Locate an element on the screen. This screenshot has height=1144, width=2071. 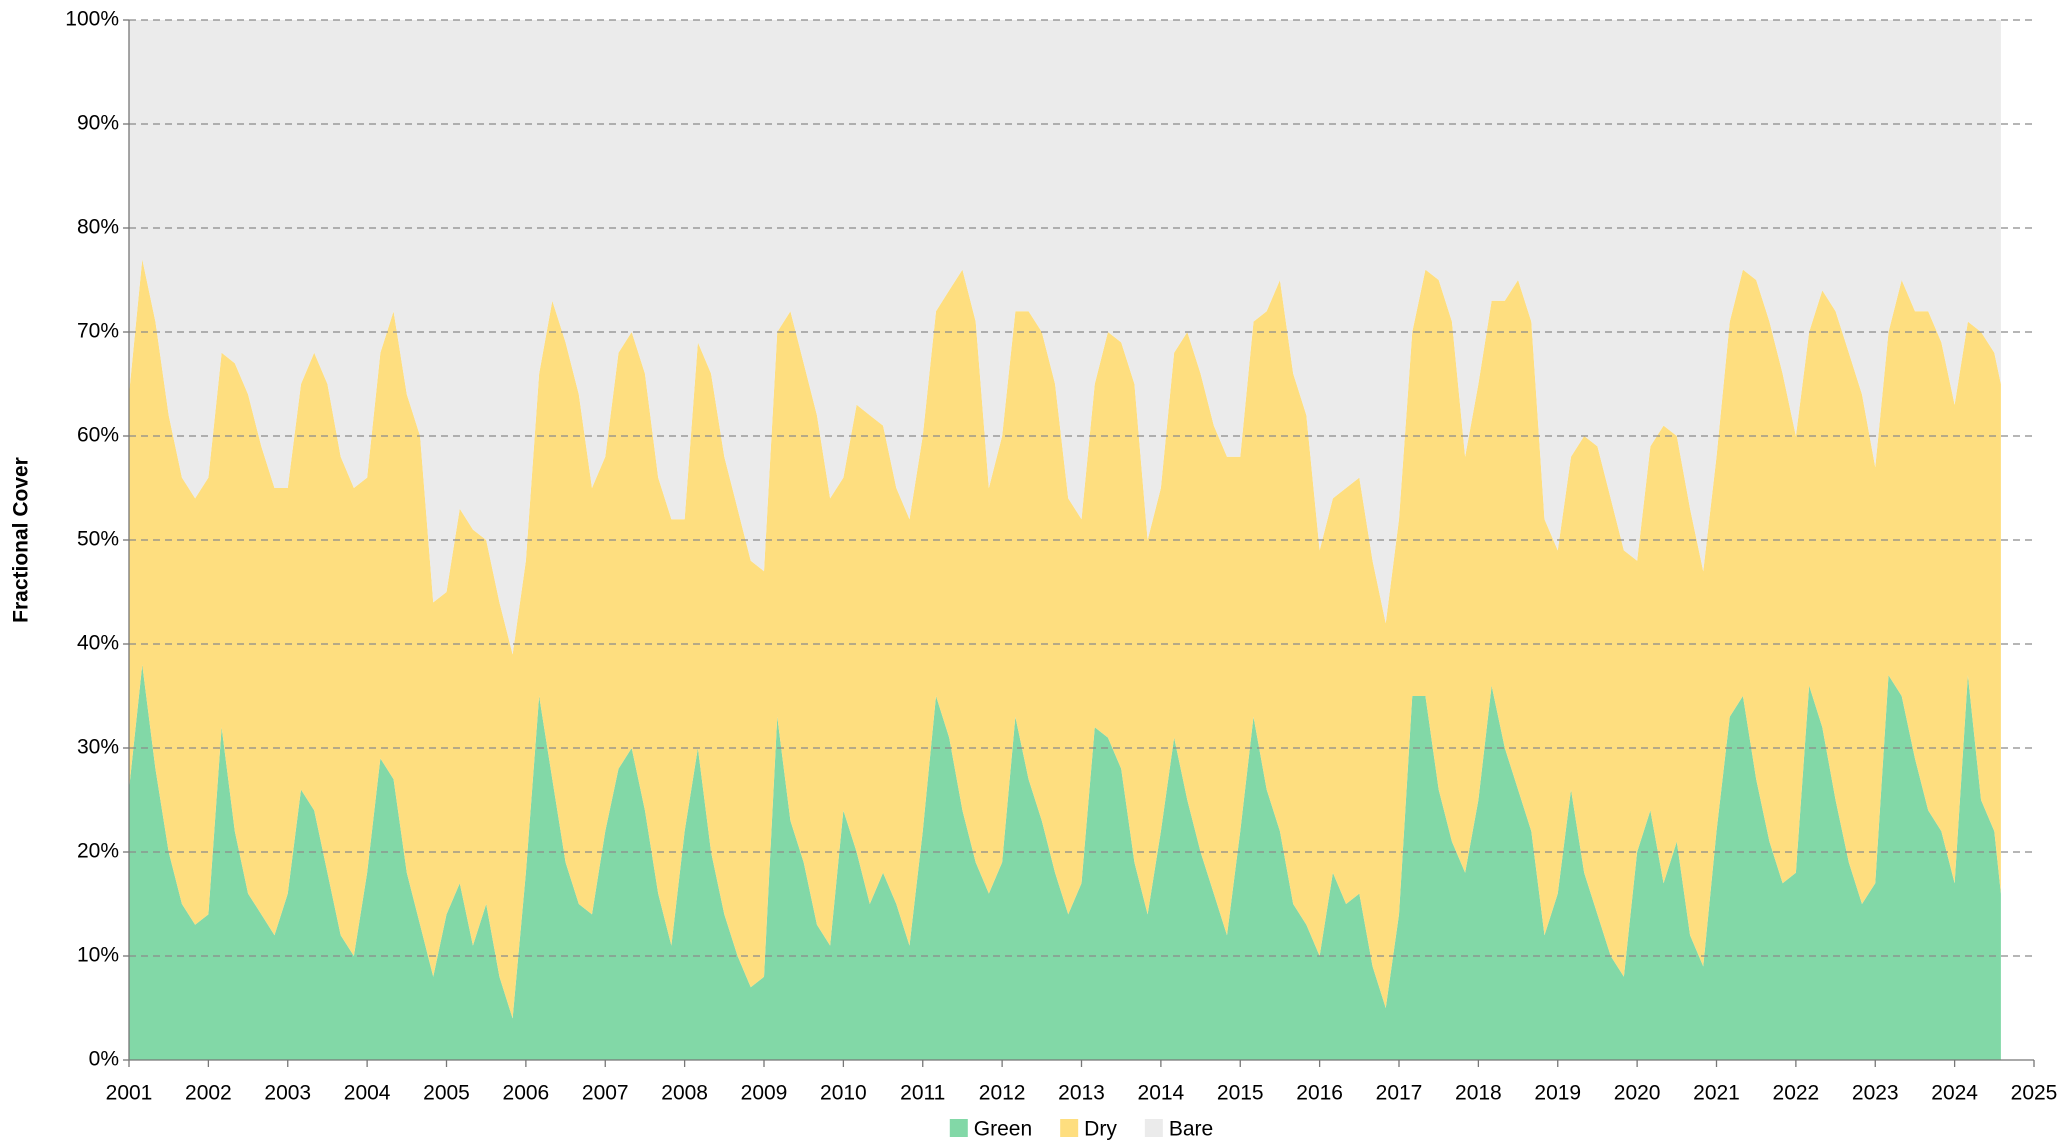
y-tick-label: 60% is located at coordinates (98, 435).